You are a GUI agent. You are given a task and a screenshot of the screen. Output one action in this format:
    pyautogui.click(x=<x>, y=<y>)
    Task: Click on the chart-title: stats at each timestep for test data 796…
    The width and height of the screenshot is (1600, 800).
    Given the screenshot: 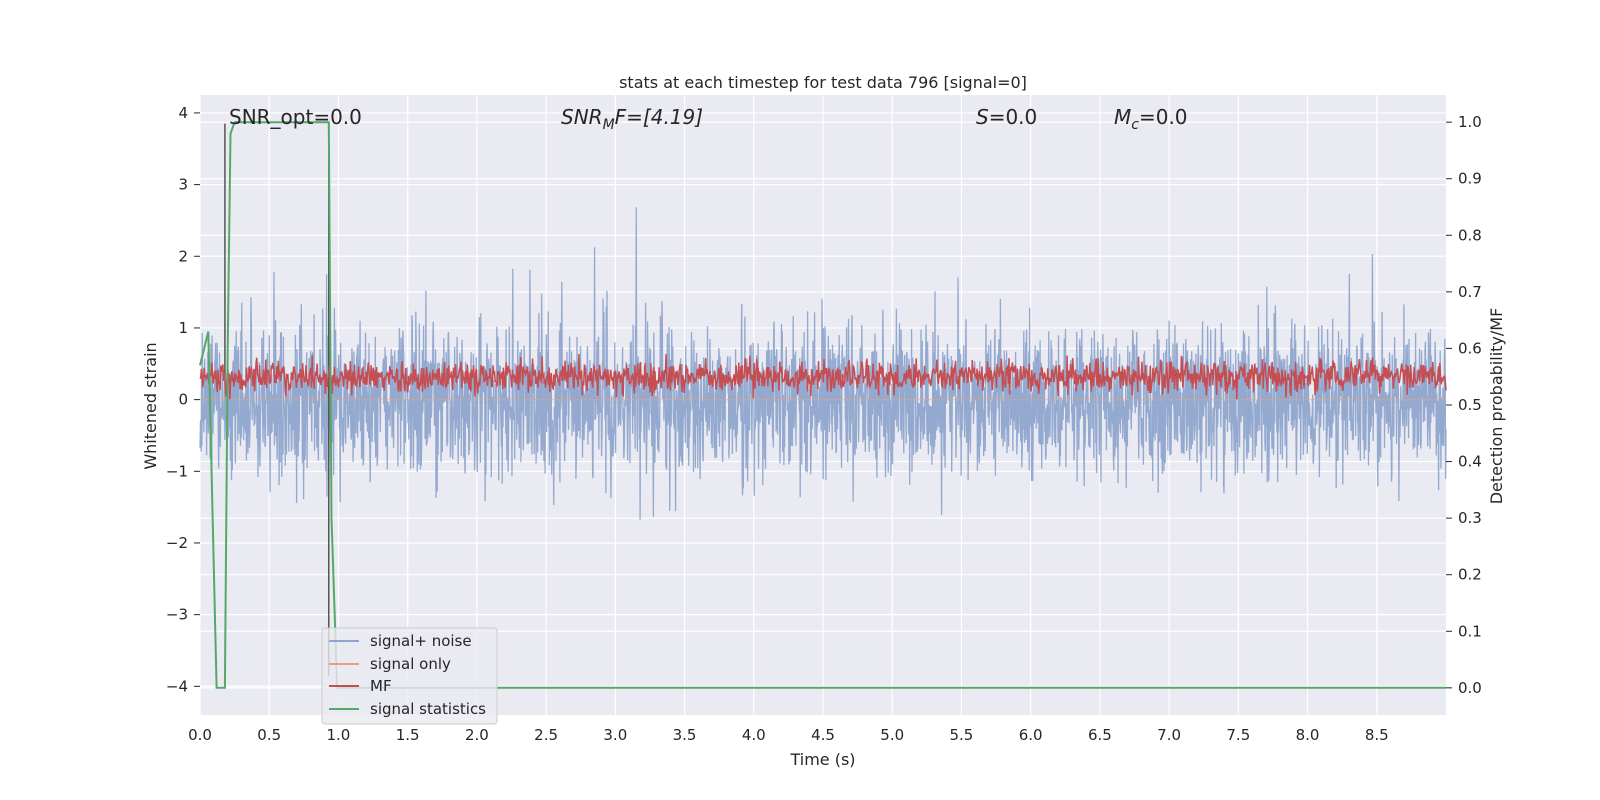 What is the action you would take?
    pyautogui.click(x=823, y=82)
    